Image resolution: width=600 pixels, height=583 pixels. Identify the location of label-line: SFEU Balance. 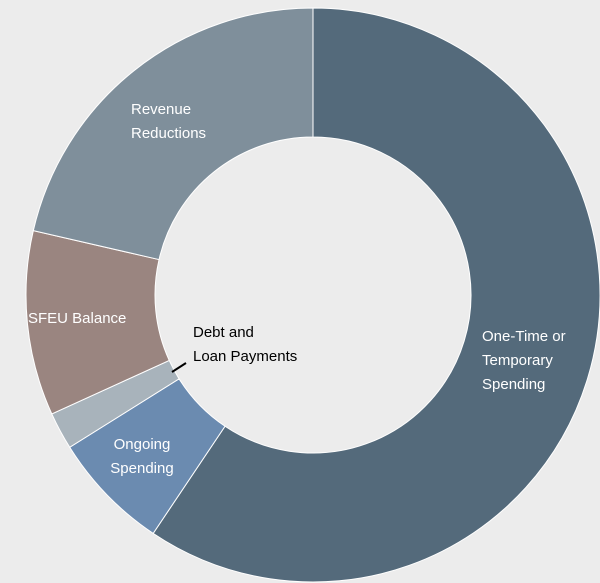
(77, 318).